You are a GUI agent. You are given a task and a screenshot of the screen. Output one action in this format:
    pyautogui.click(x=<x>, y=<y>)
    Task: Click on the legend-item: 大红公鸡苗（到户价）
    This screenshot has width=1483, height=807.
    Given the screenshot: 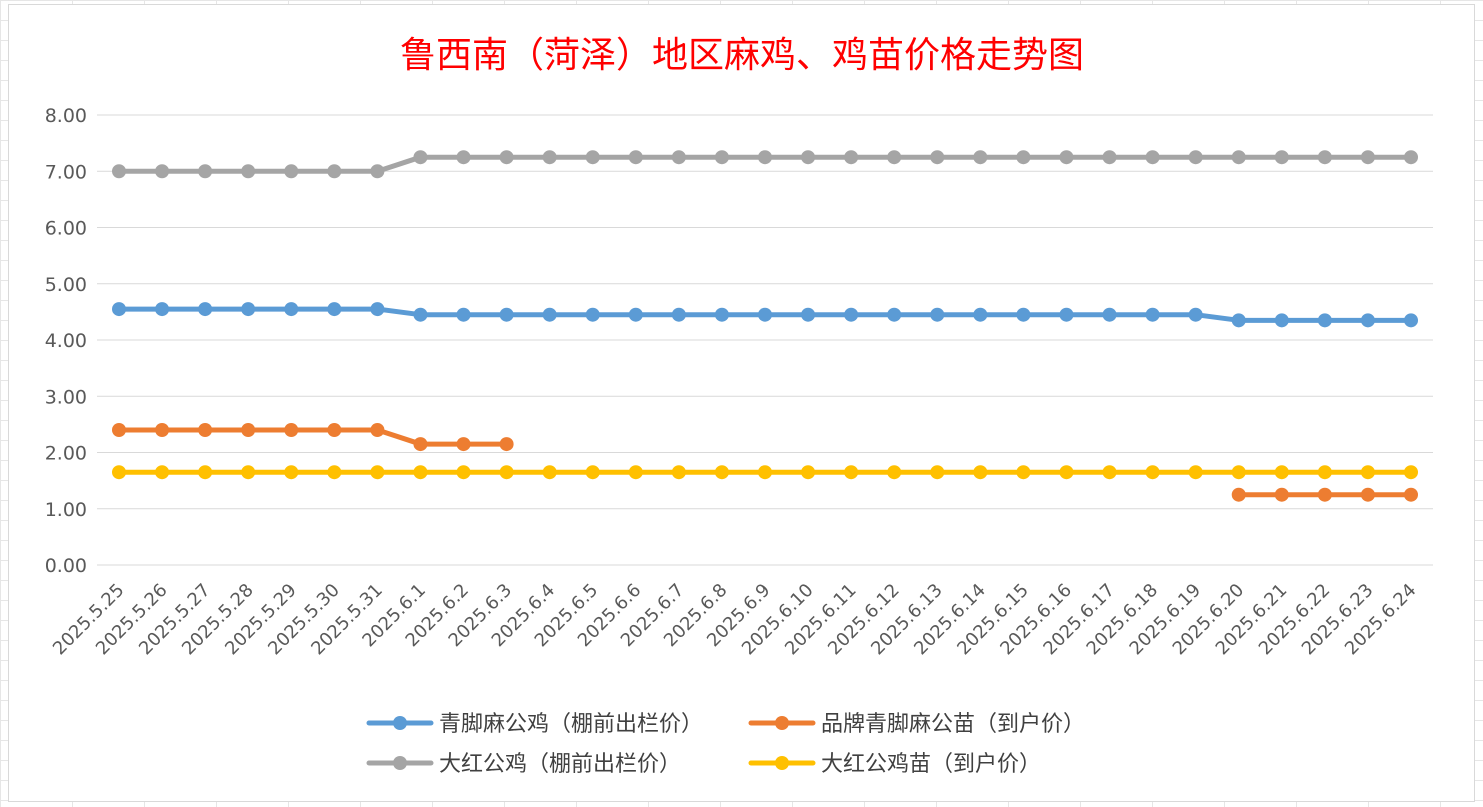 What is the action you would take?
    pyautogui.click(x=894, y=764)
    